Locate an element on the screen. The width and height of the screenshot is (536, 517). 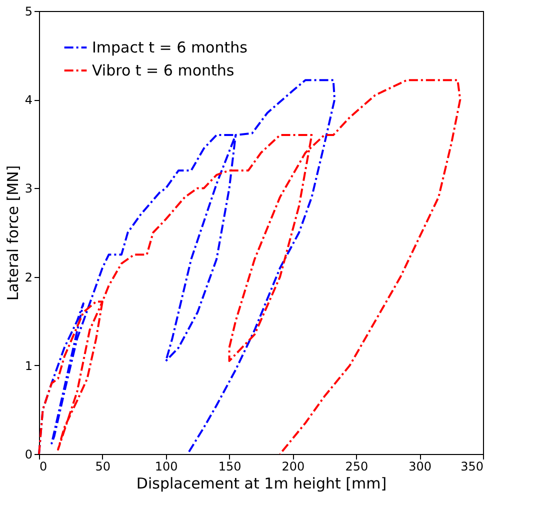
x-tick-label: 0 is located at coordinates (44, 467).